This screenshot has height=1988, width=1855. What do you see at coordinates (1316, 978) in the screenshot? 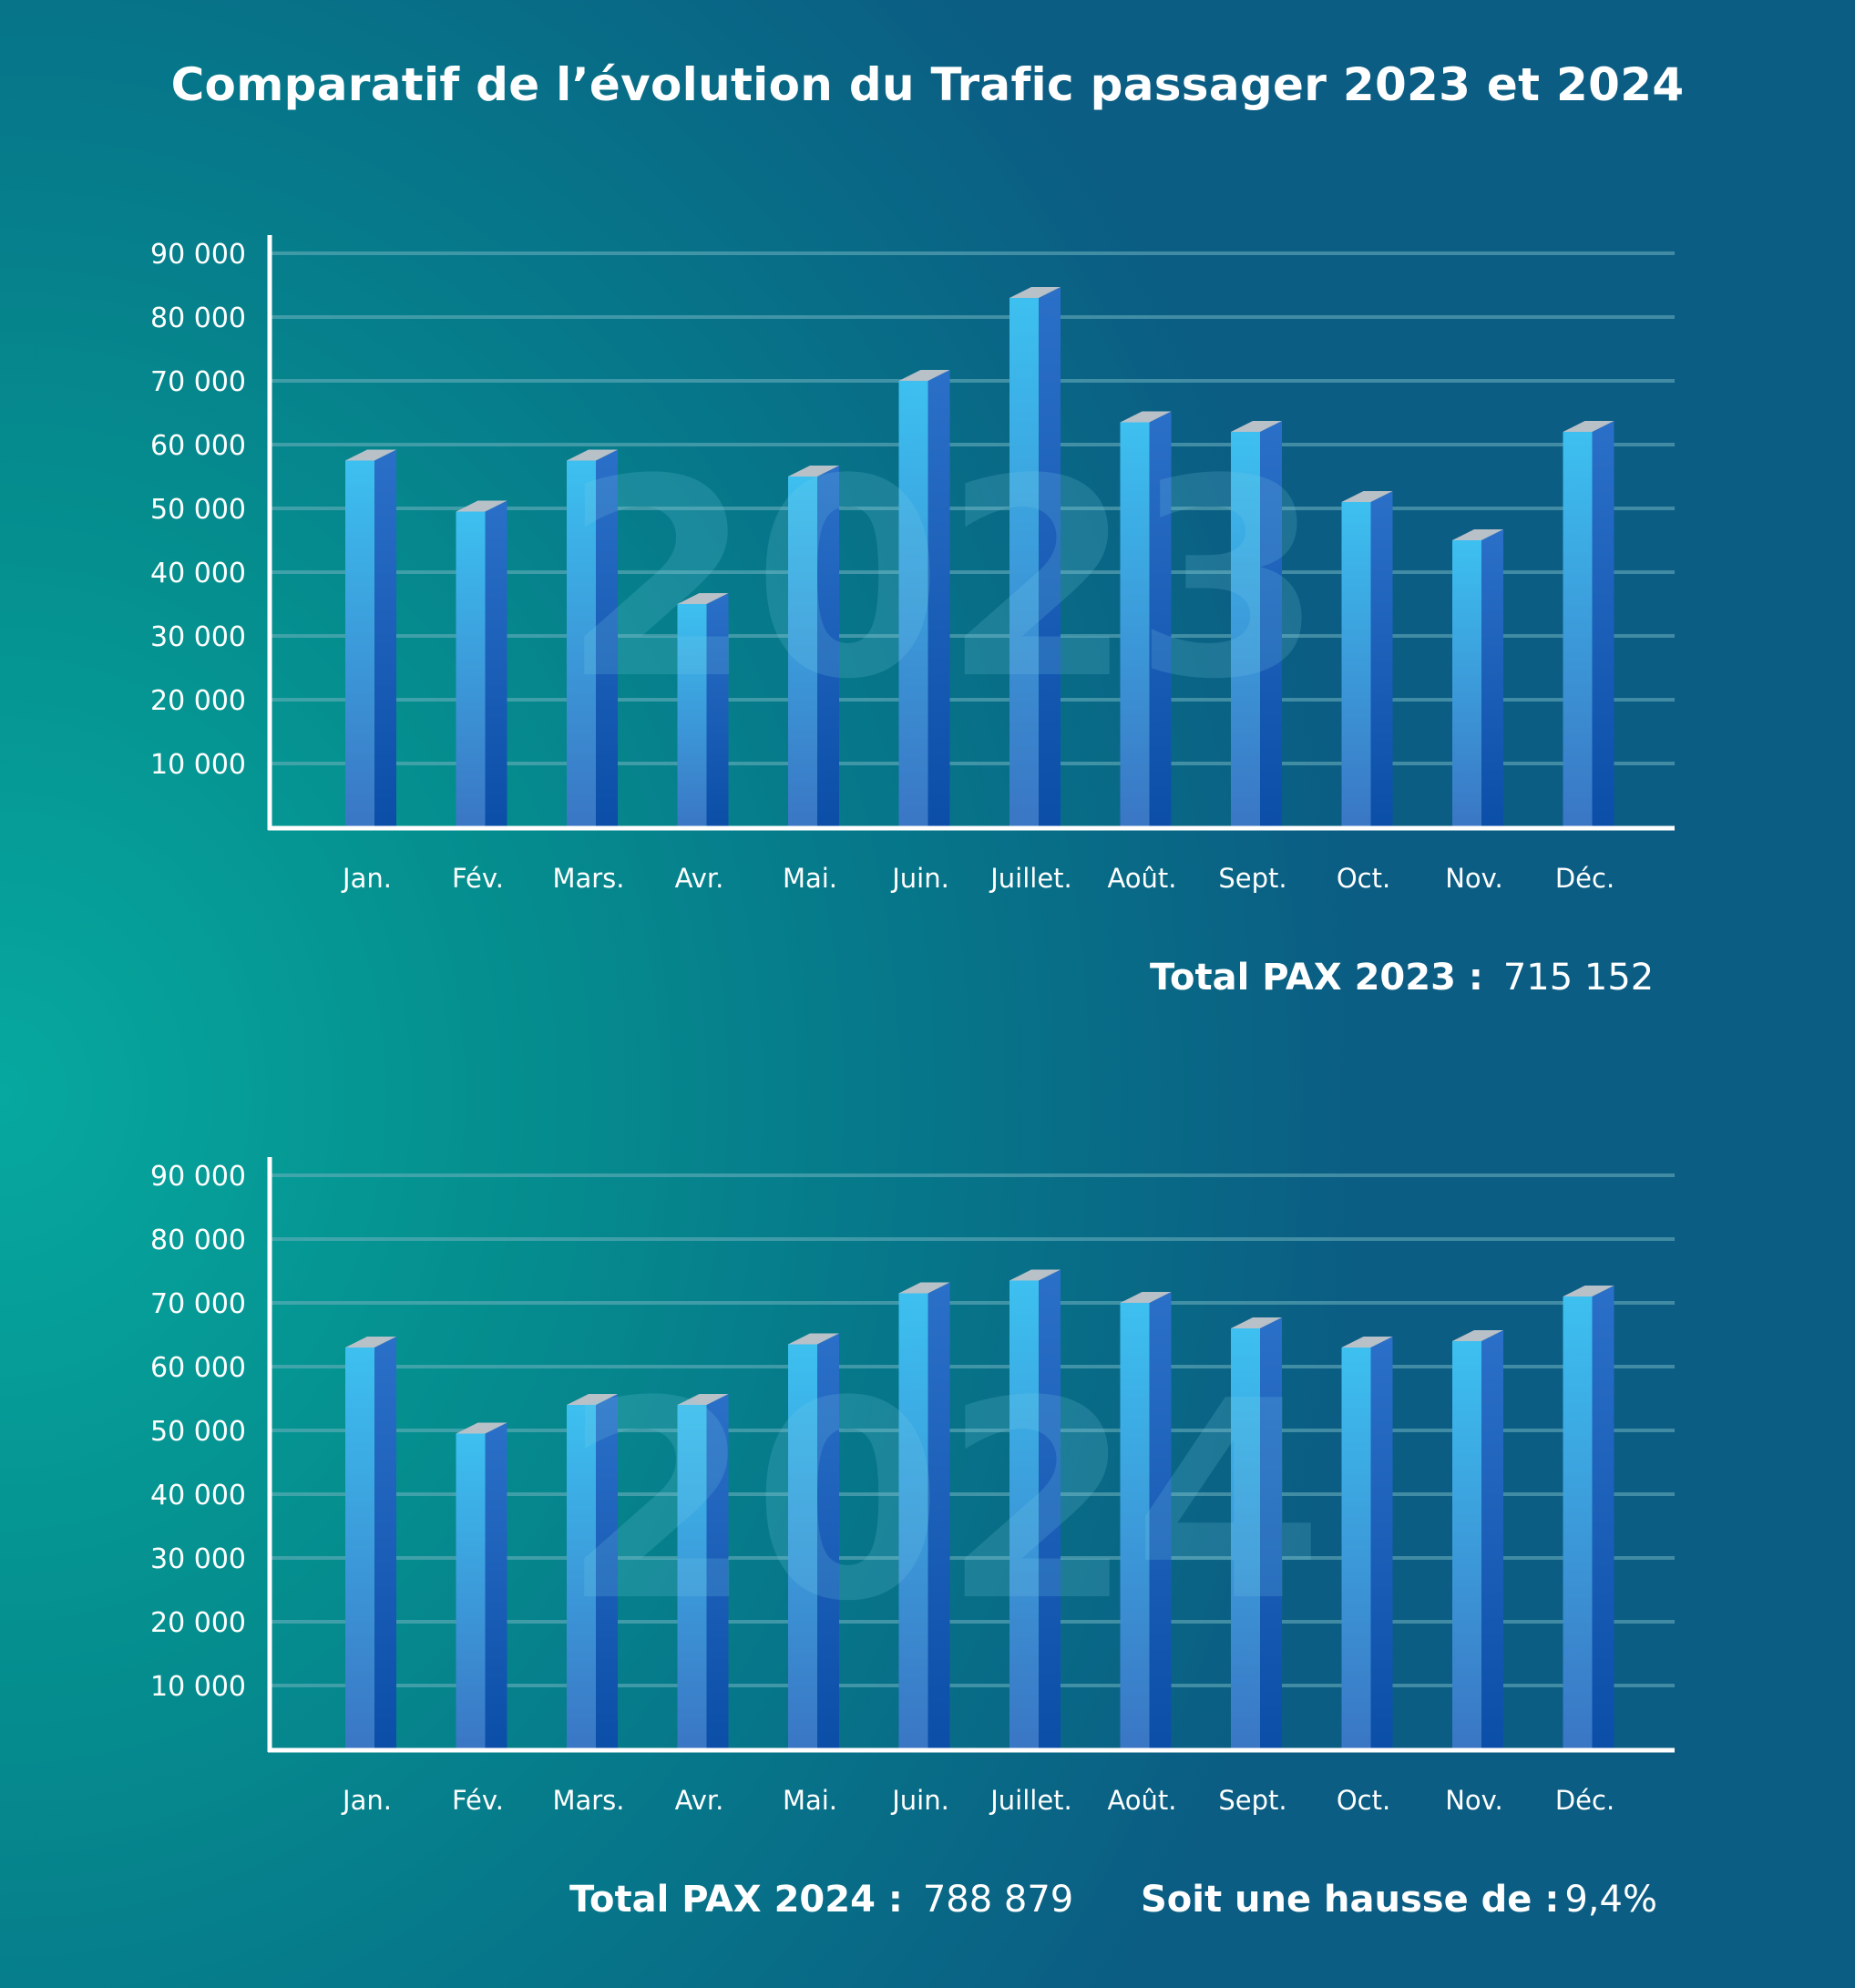
I see `total-2023-label: Total PAX 2023 :` at bounding box center [1316, 978].